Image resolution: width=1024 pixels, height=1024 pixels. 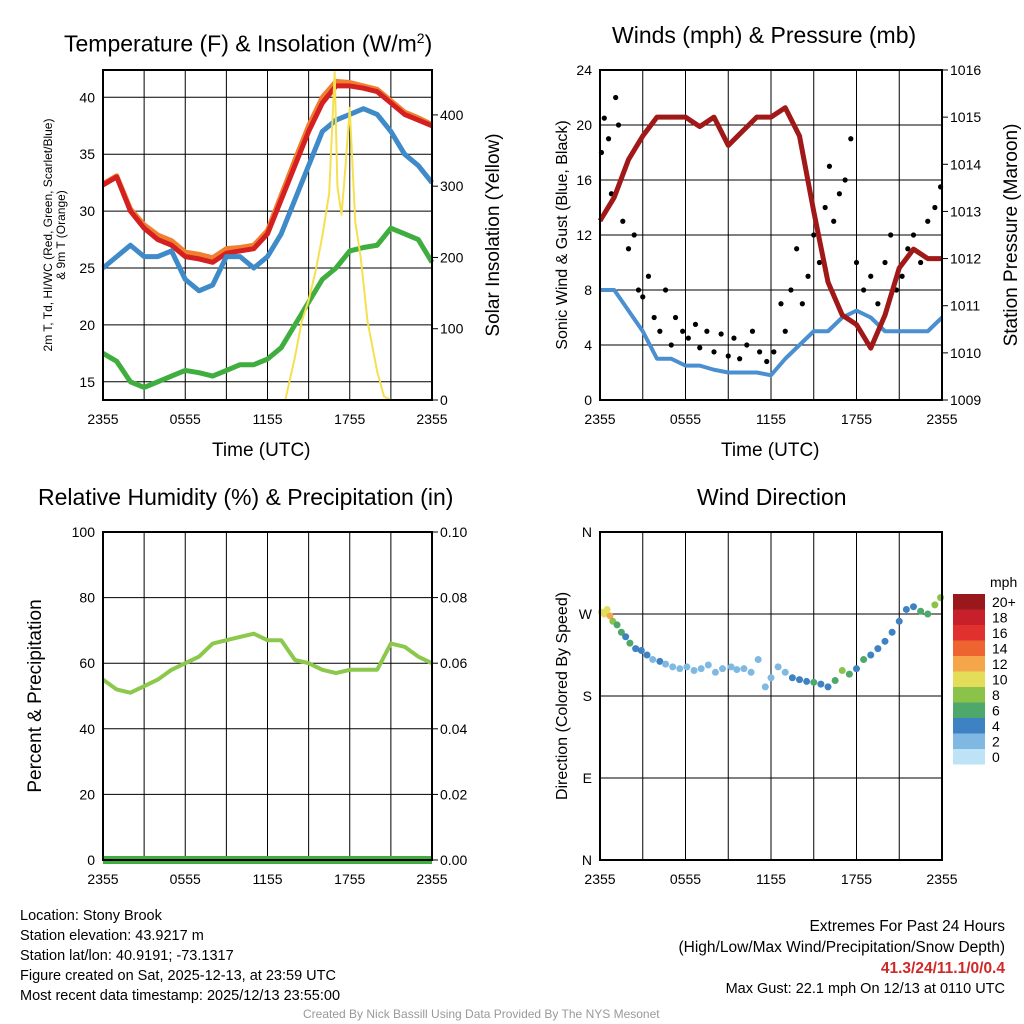 What do you see at coordinates (996, 726) in the screenshot?
I see `colorbar-label: 4` at bounding box center [996, 726].